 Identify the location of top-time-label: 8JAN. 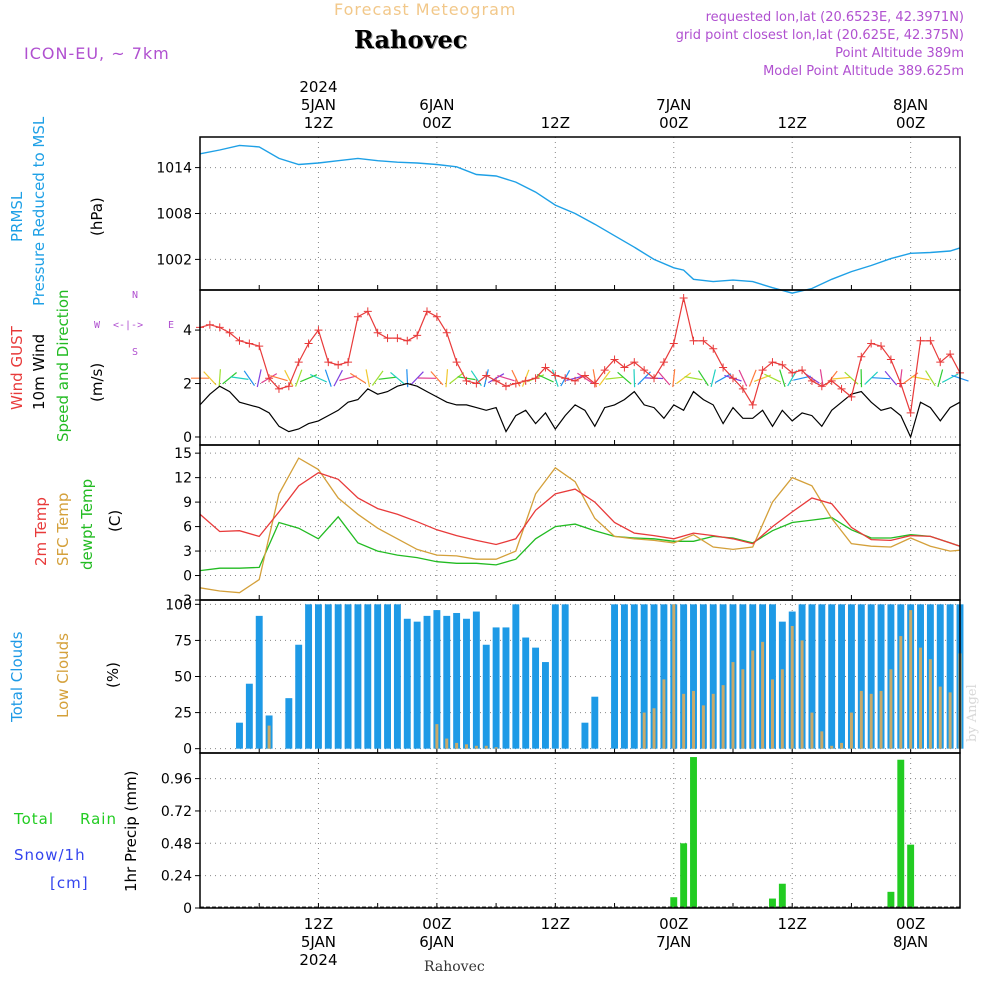
(910, 105).